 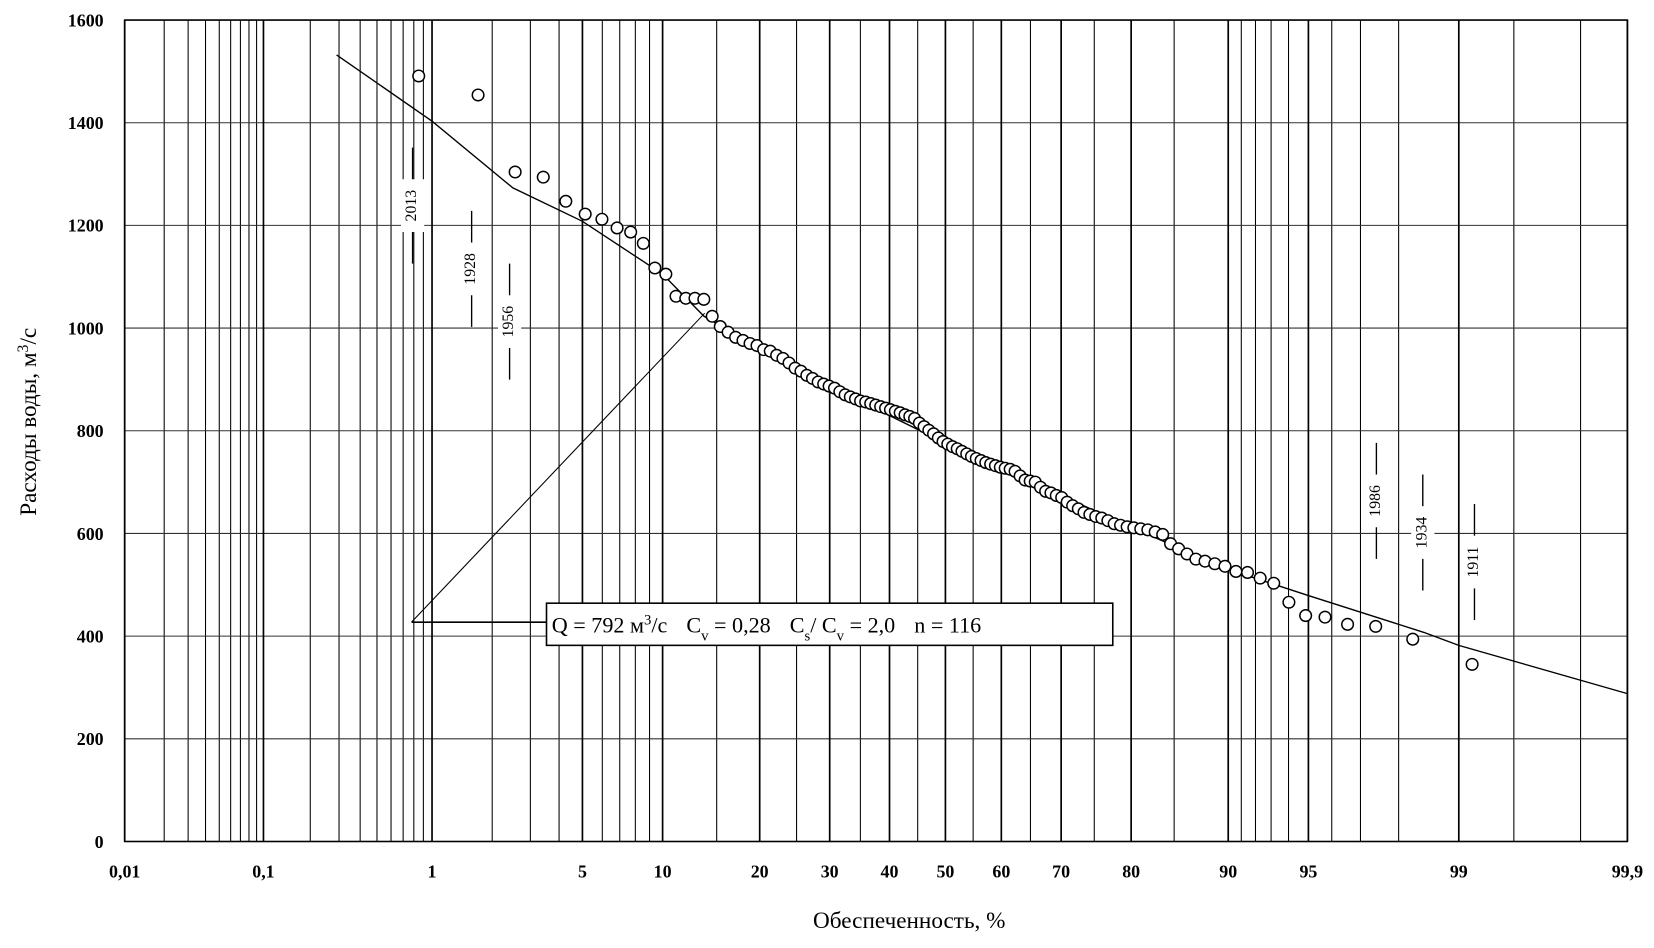 What do you see at coordinates (739, 625) in the screenshot?
I see `stats-part: = 0,28` at bounding box center [739, 625].